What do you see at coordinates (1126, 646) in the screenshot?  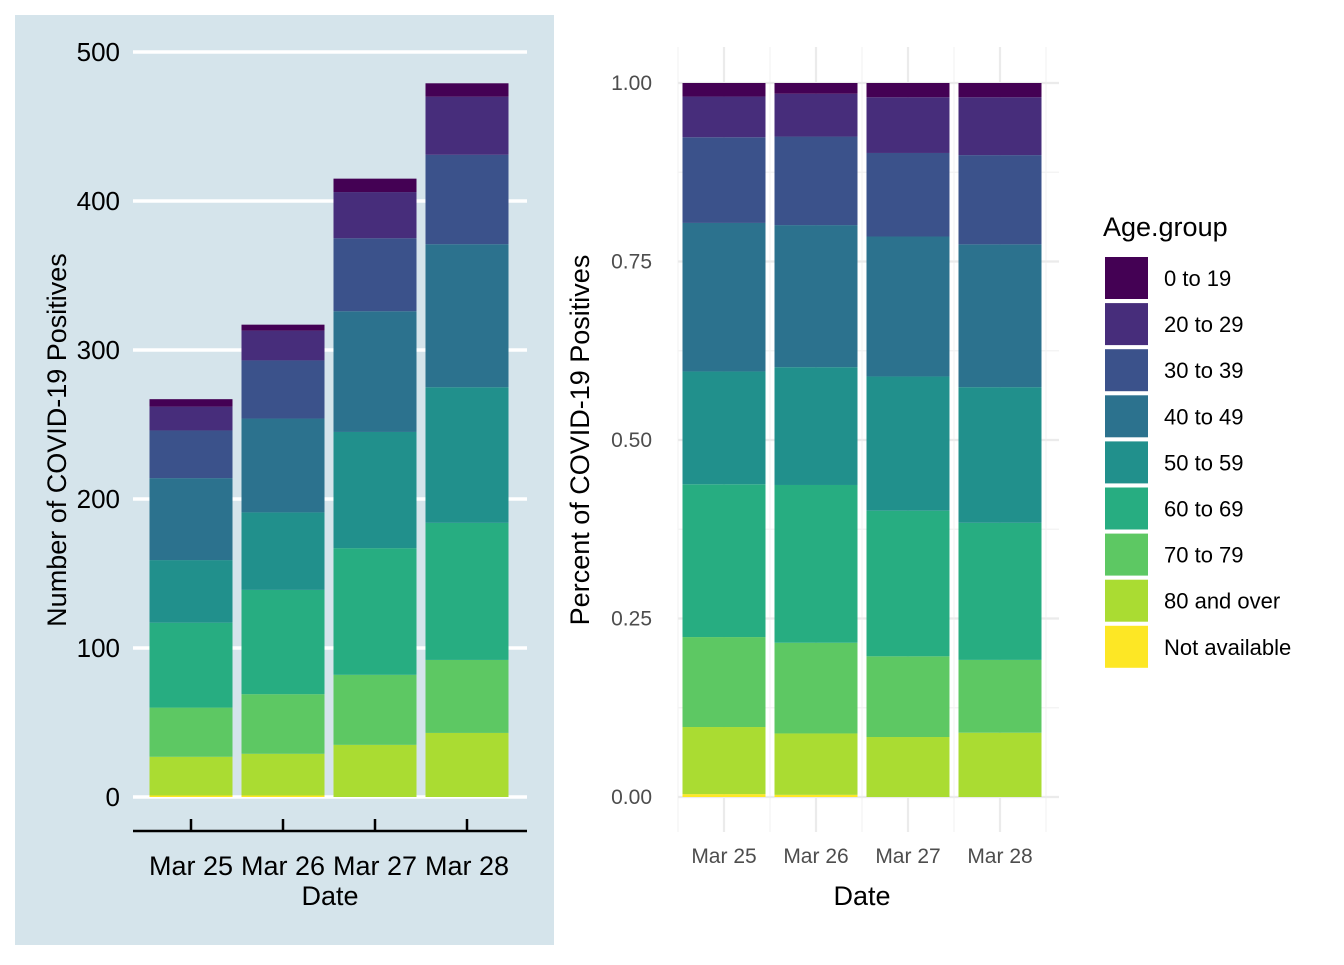 I see `legend-key-not-available` at bounding box center [1126, 646].